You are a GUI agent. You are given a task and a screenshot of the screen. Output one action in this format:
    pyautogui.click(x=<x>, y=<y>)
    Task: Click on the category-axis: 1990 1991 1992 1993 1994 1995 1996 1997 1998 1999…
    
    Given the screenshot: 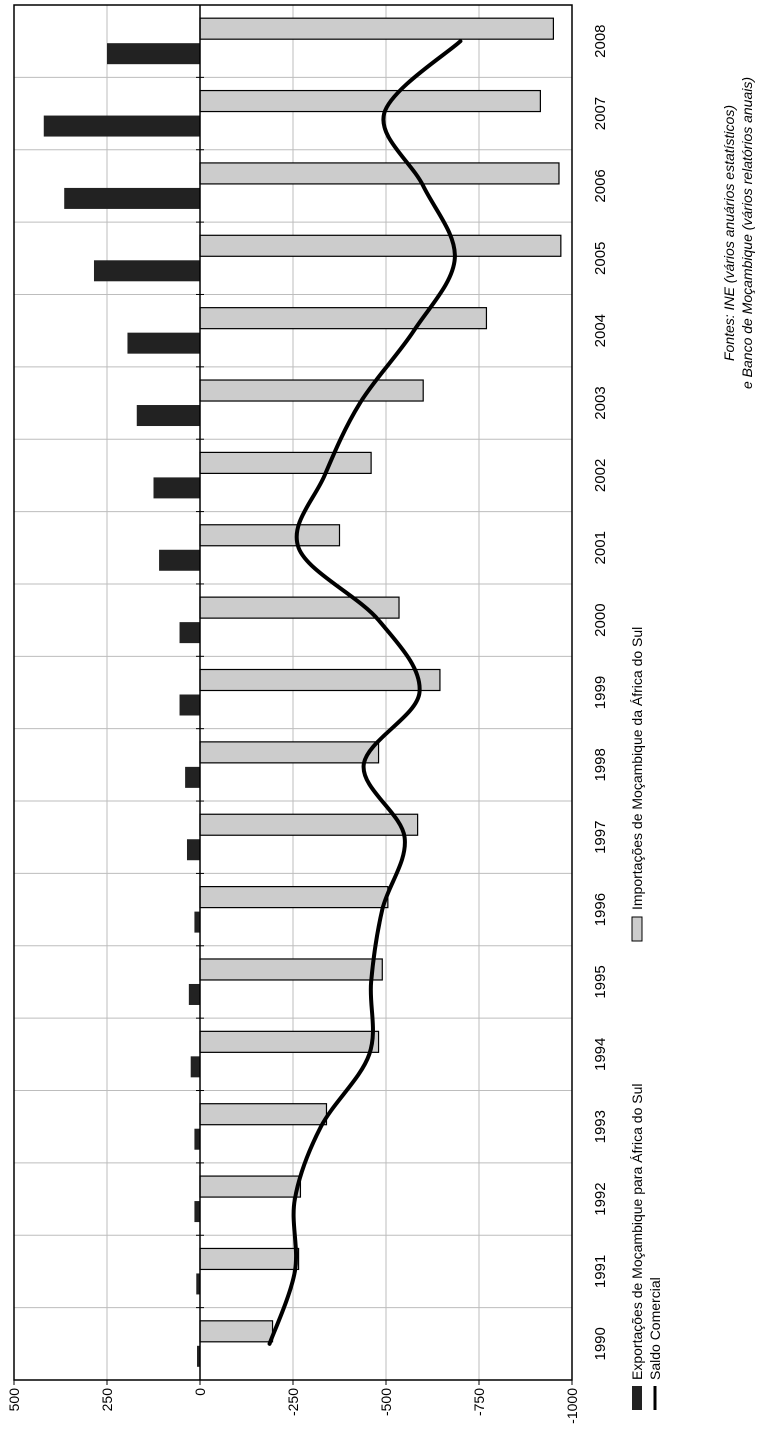 What is the action you would take?
    pyautogui.click(x=600, y=692)
    